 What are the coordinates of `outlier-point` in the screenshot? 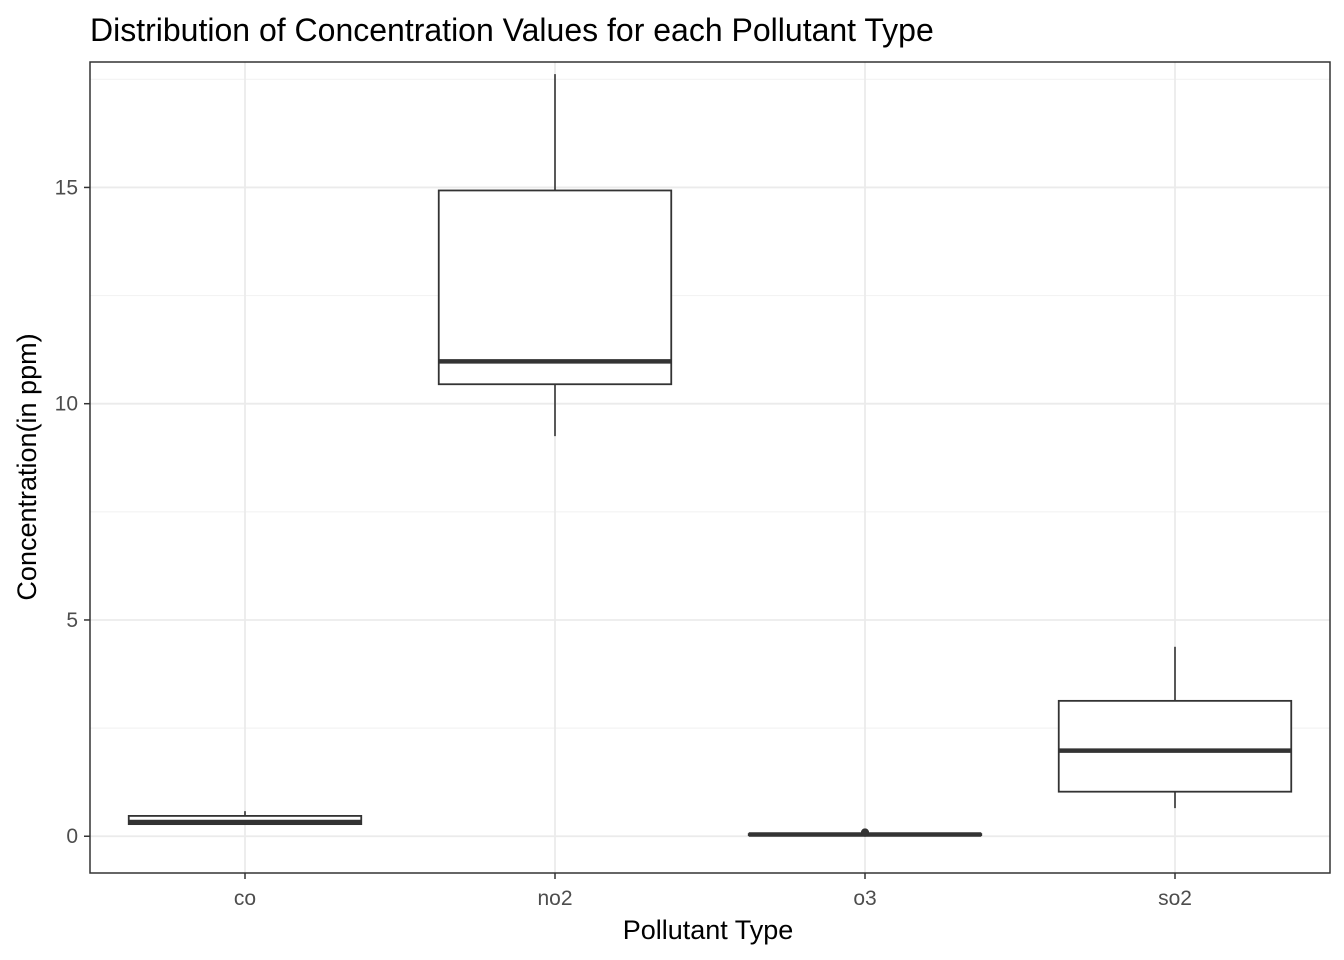 It's located at (865, 832).